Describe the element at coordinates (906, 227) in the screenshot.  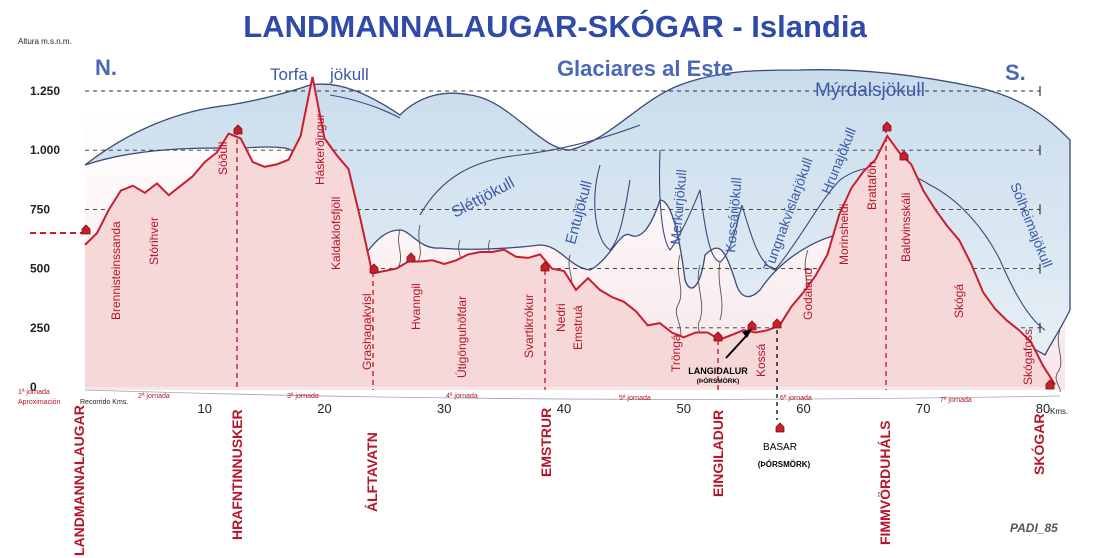
I see `place-baldvinsskali: Baldvinsskáli` at that location.